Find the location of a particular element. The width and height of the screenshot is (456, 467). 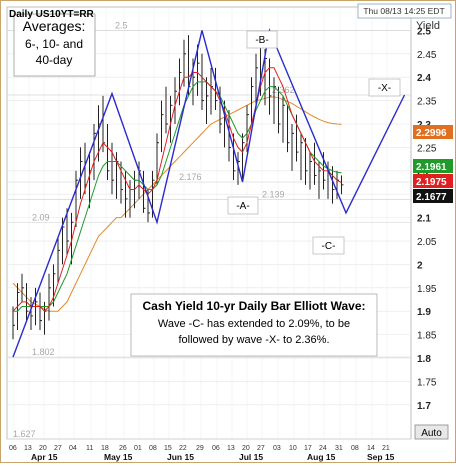

wave-label-b: -B- is located at coordinates (261, 40).